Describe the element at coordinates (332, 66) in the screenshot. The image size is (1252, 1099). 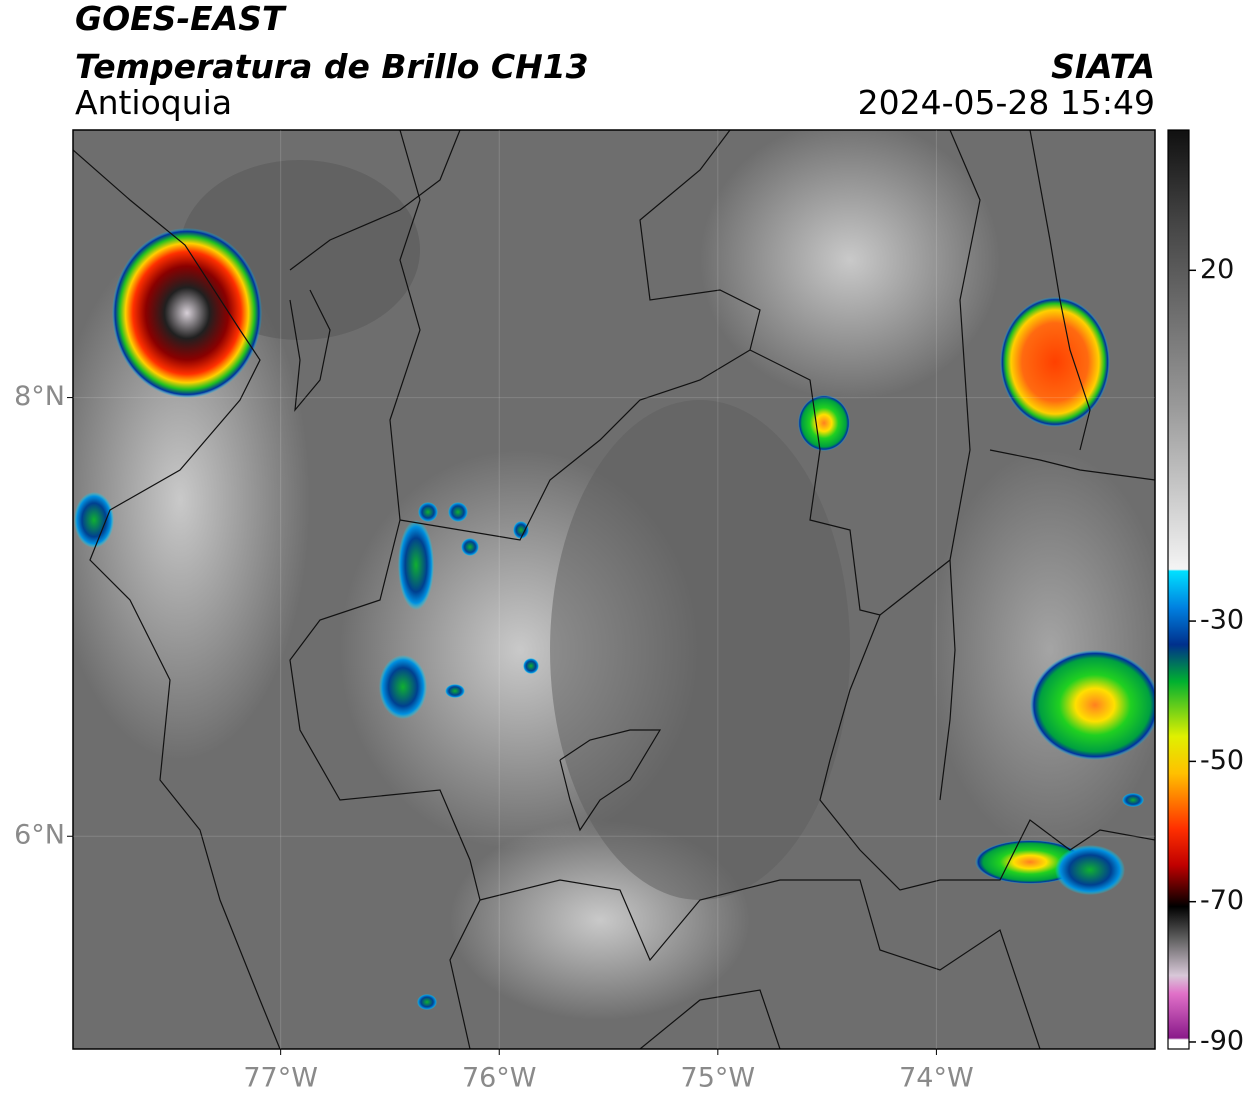
I see `product-title: Temperatura de Brillo CH13` at that location.